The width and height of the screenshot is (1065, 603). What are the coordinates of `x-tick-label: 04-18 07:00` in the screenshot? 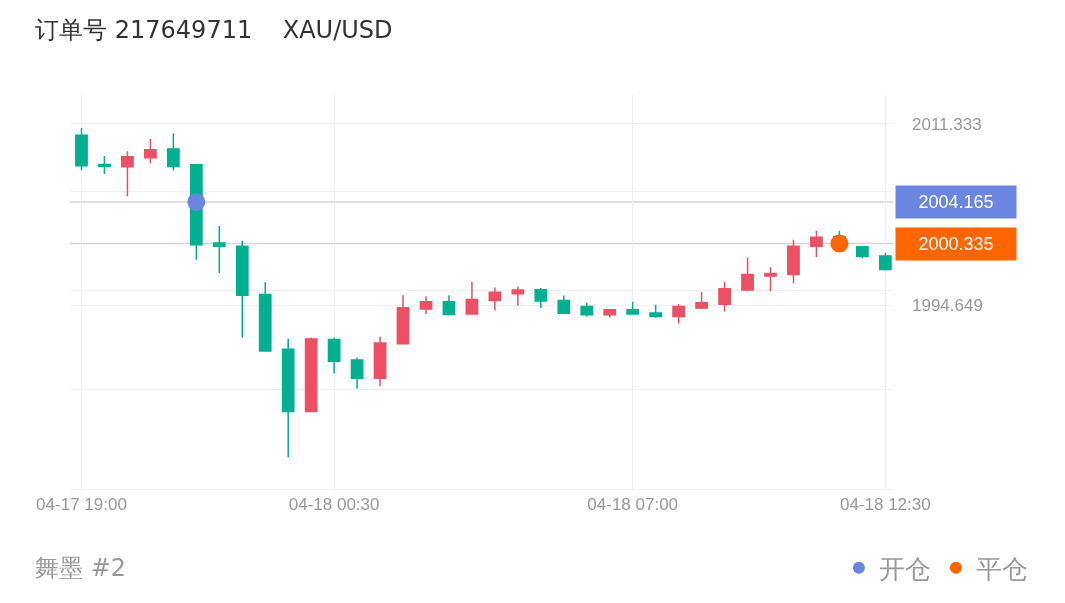 It's located at (633, 505).